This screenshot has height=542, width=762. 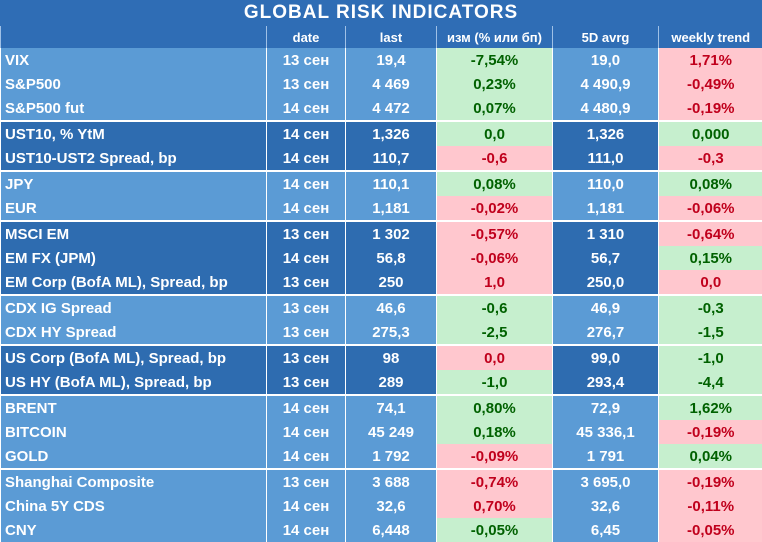 What do you see at coordinates (134, 258) in the screenshot?
I see `indicator-name: EM FX (JPM)` at bounding box center [134, 258].